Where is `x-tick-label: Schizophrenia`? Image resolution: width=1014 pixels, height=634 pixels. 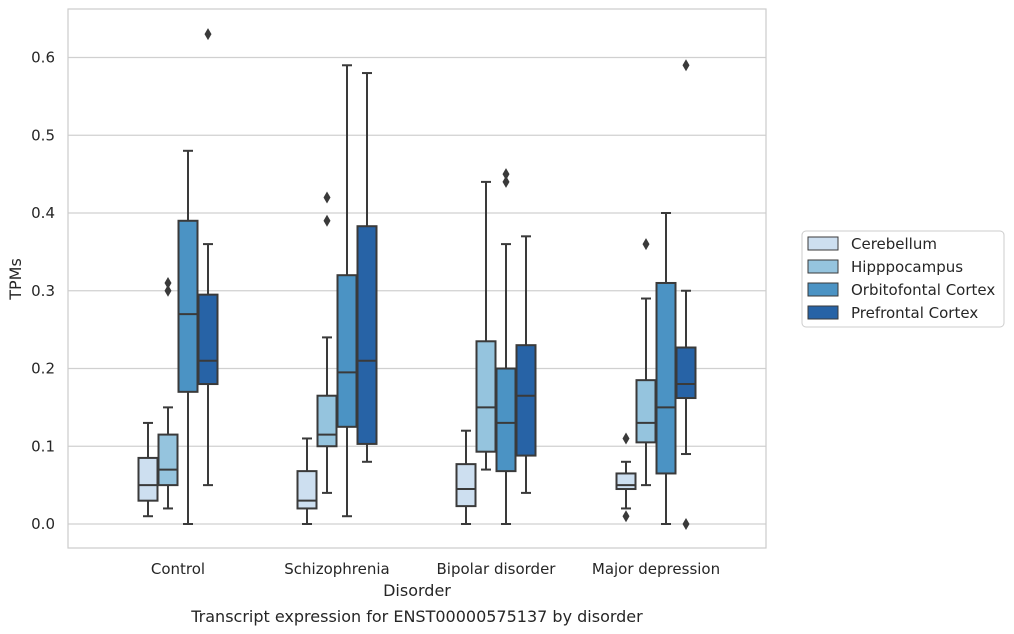
x-tick-label: Schizophrenia is located at coordinates (336, 569).